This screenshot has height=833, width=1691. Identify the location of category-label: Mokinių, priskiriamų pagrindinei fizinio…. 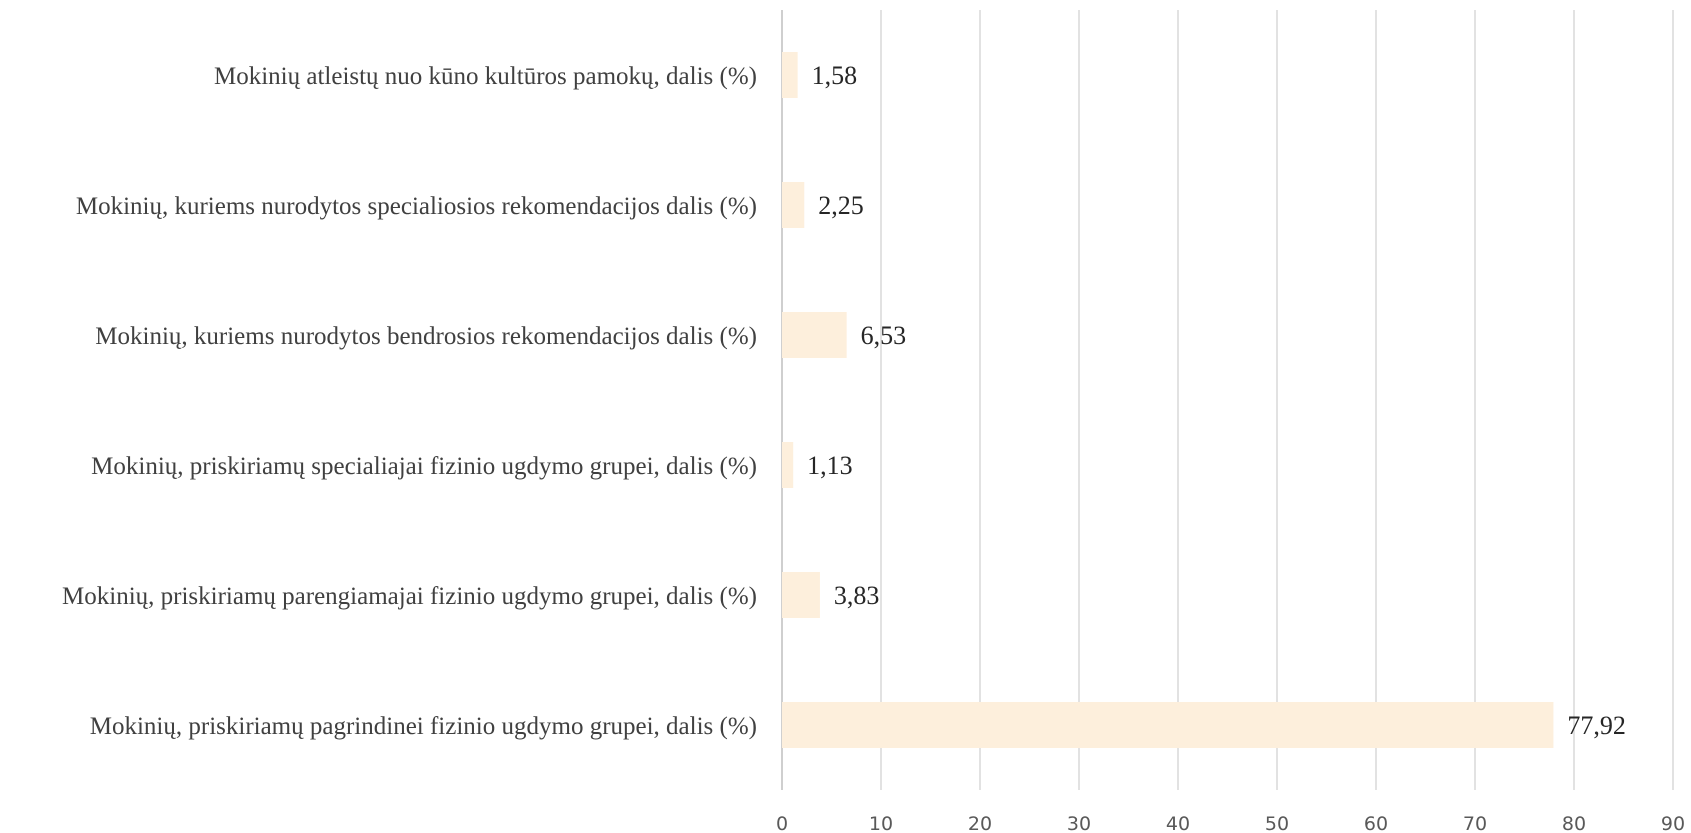
(423, 726).